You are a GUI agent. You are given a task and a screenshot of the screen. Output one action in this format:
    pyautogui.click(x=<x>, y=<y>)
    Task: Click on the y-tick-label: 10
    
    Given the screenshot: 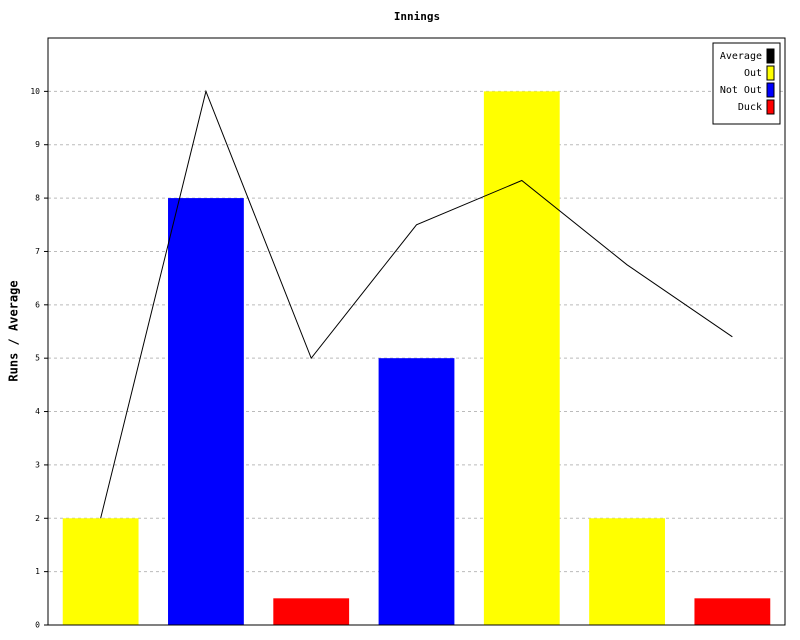 What is the action you would take?
    pyautogui.click(x=35, y=91)
    